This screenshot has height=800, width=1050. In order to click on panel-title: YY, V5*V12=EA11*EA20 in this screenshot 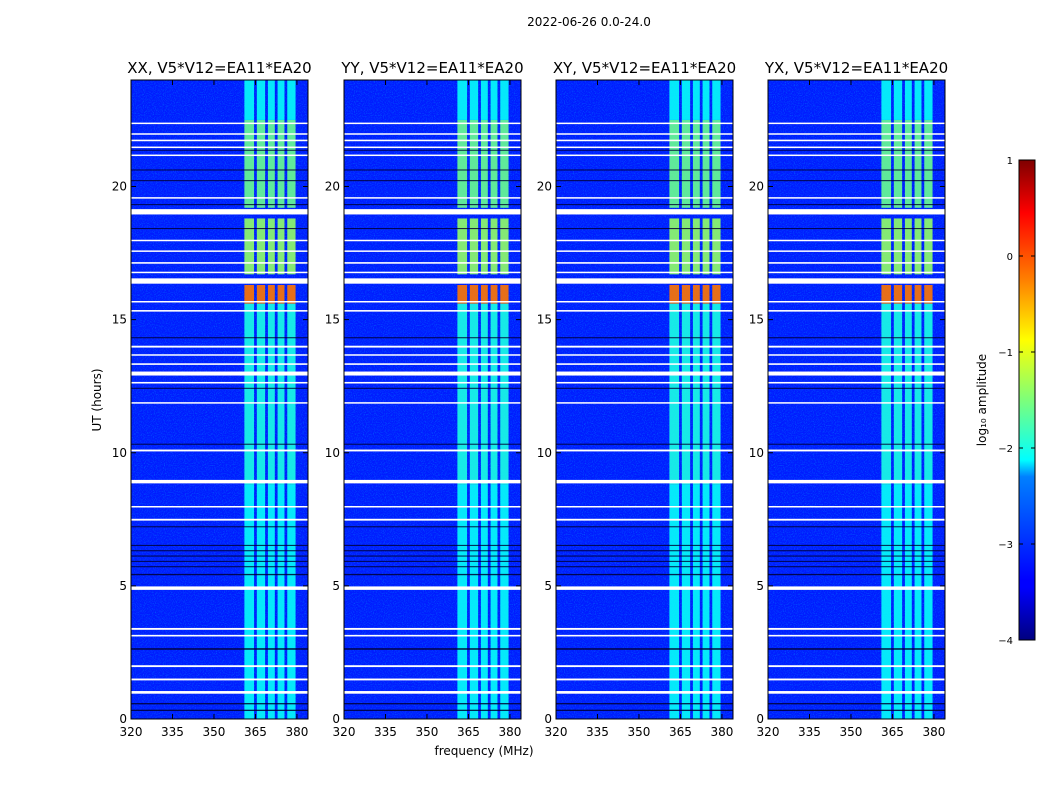, I will do `click(431, 68)`.